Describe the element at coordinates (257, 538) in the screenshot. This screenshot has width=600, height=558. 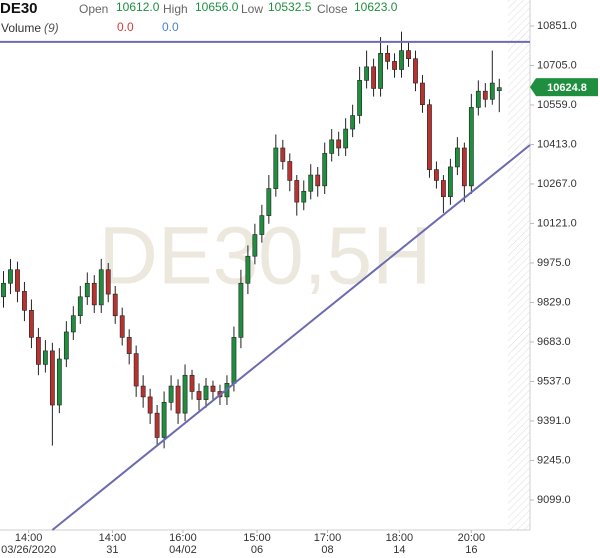
I see `x-tick-label: 15:00` at that location.